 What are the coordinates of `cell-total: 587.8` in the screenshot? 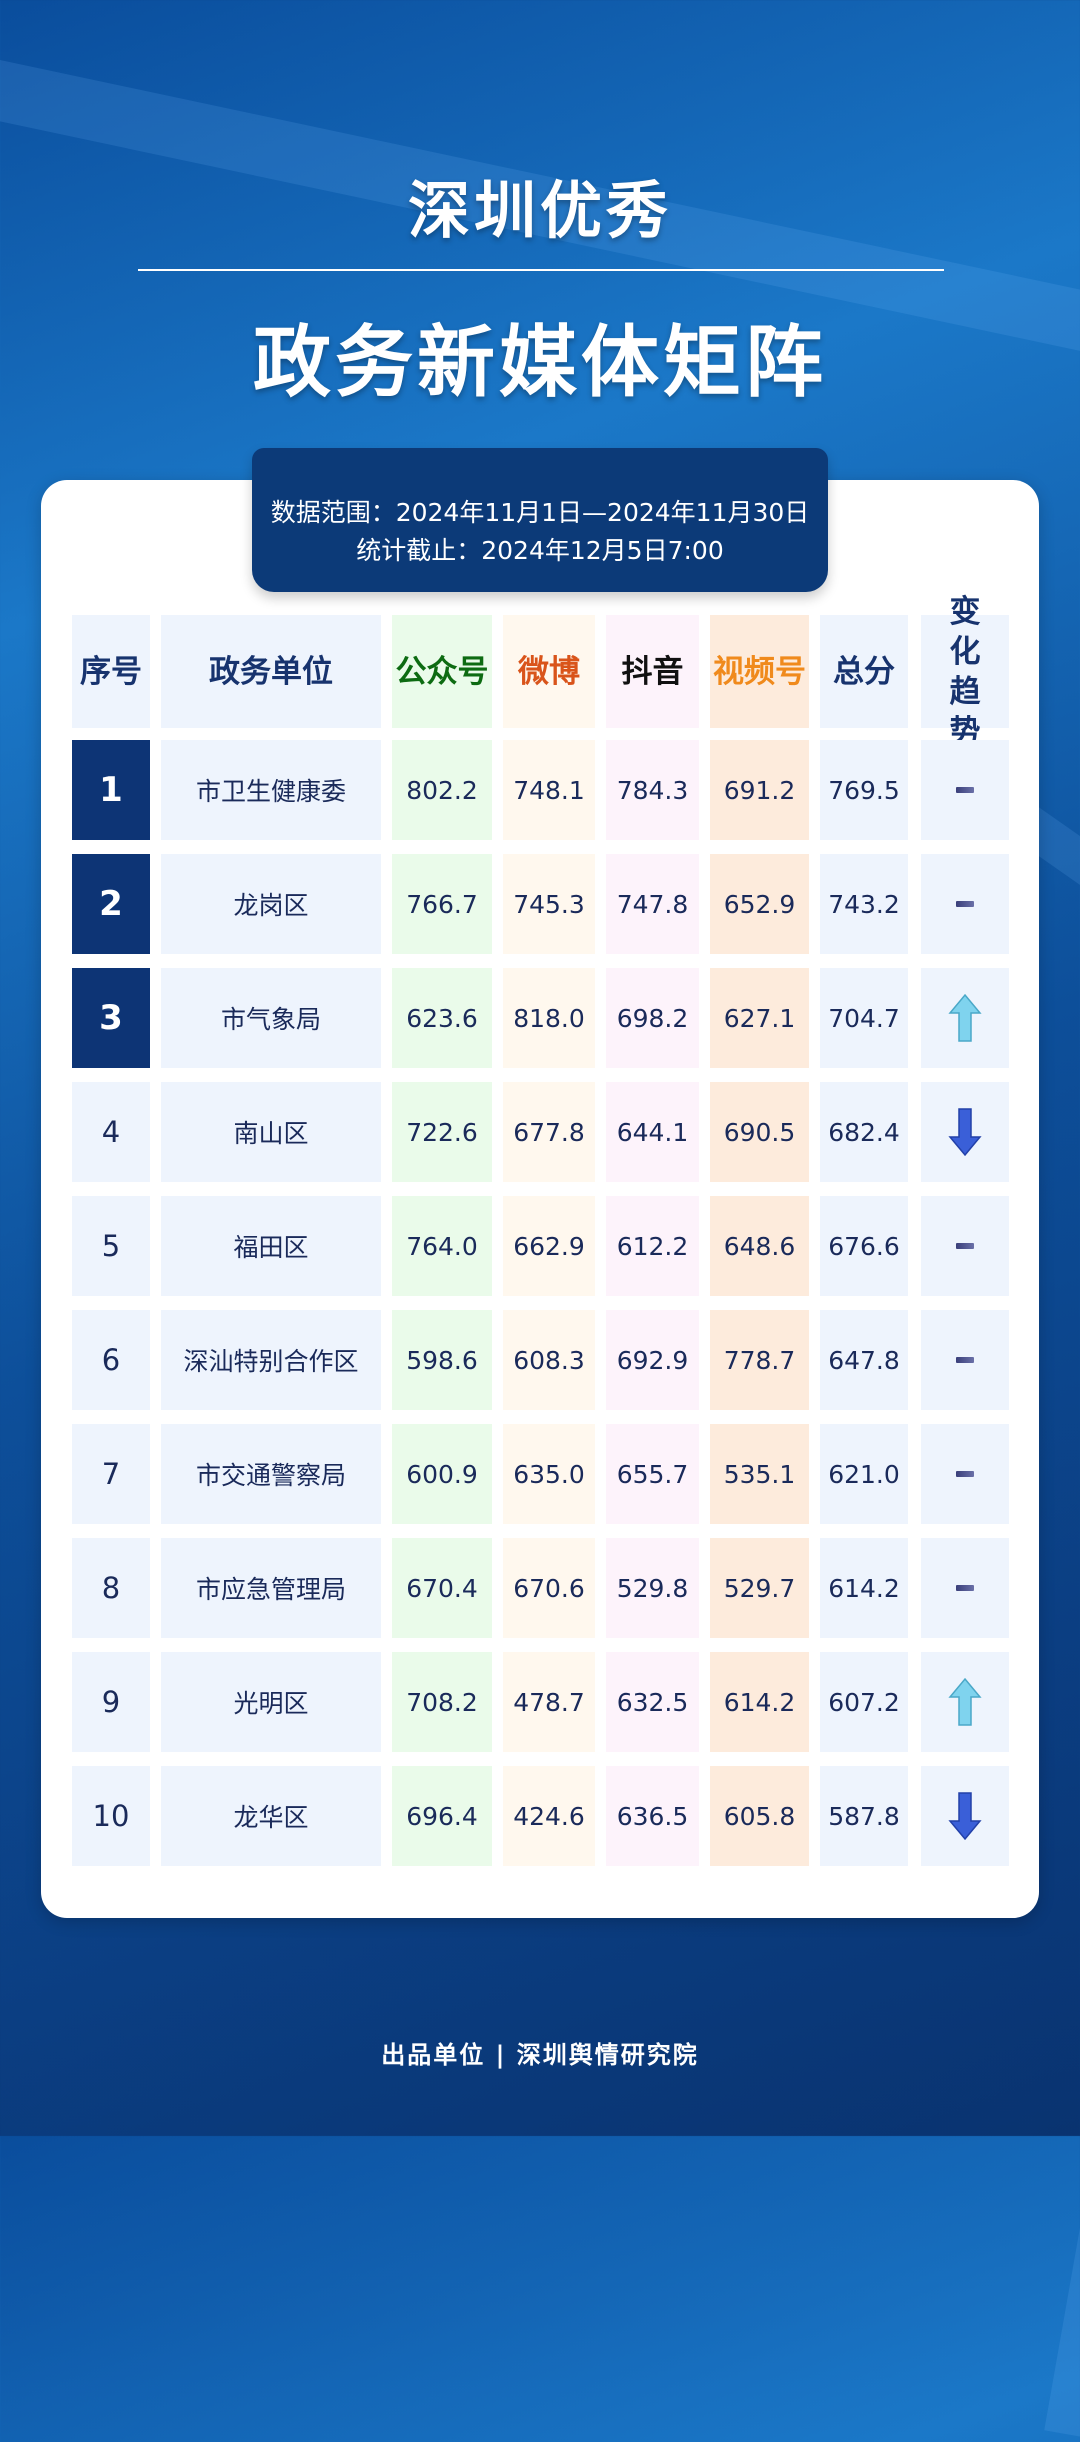 It's located at (864, 1816).